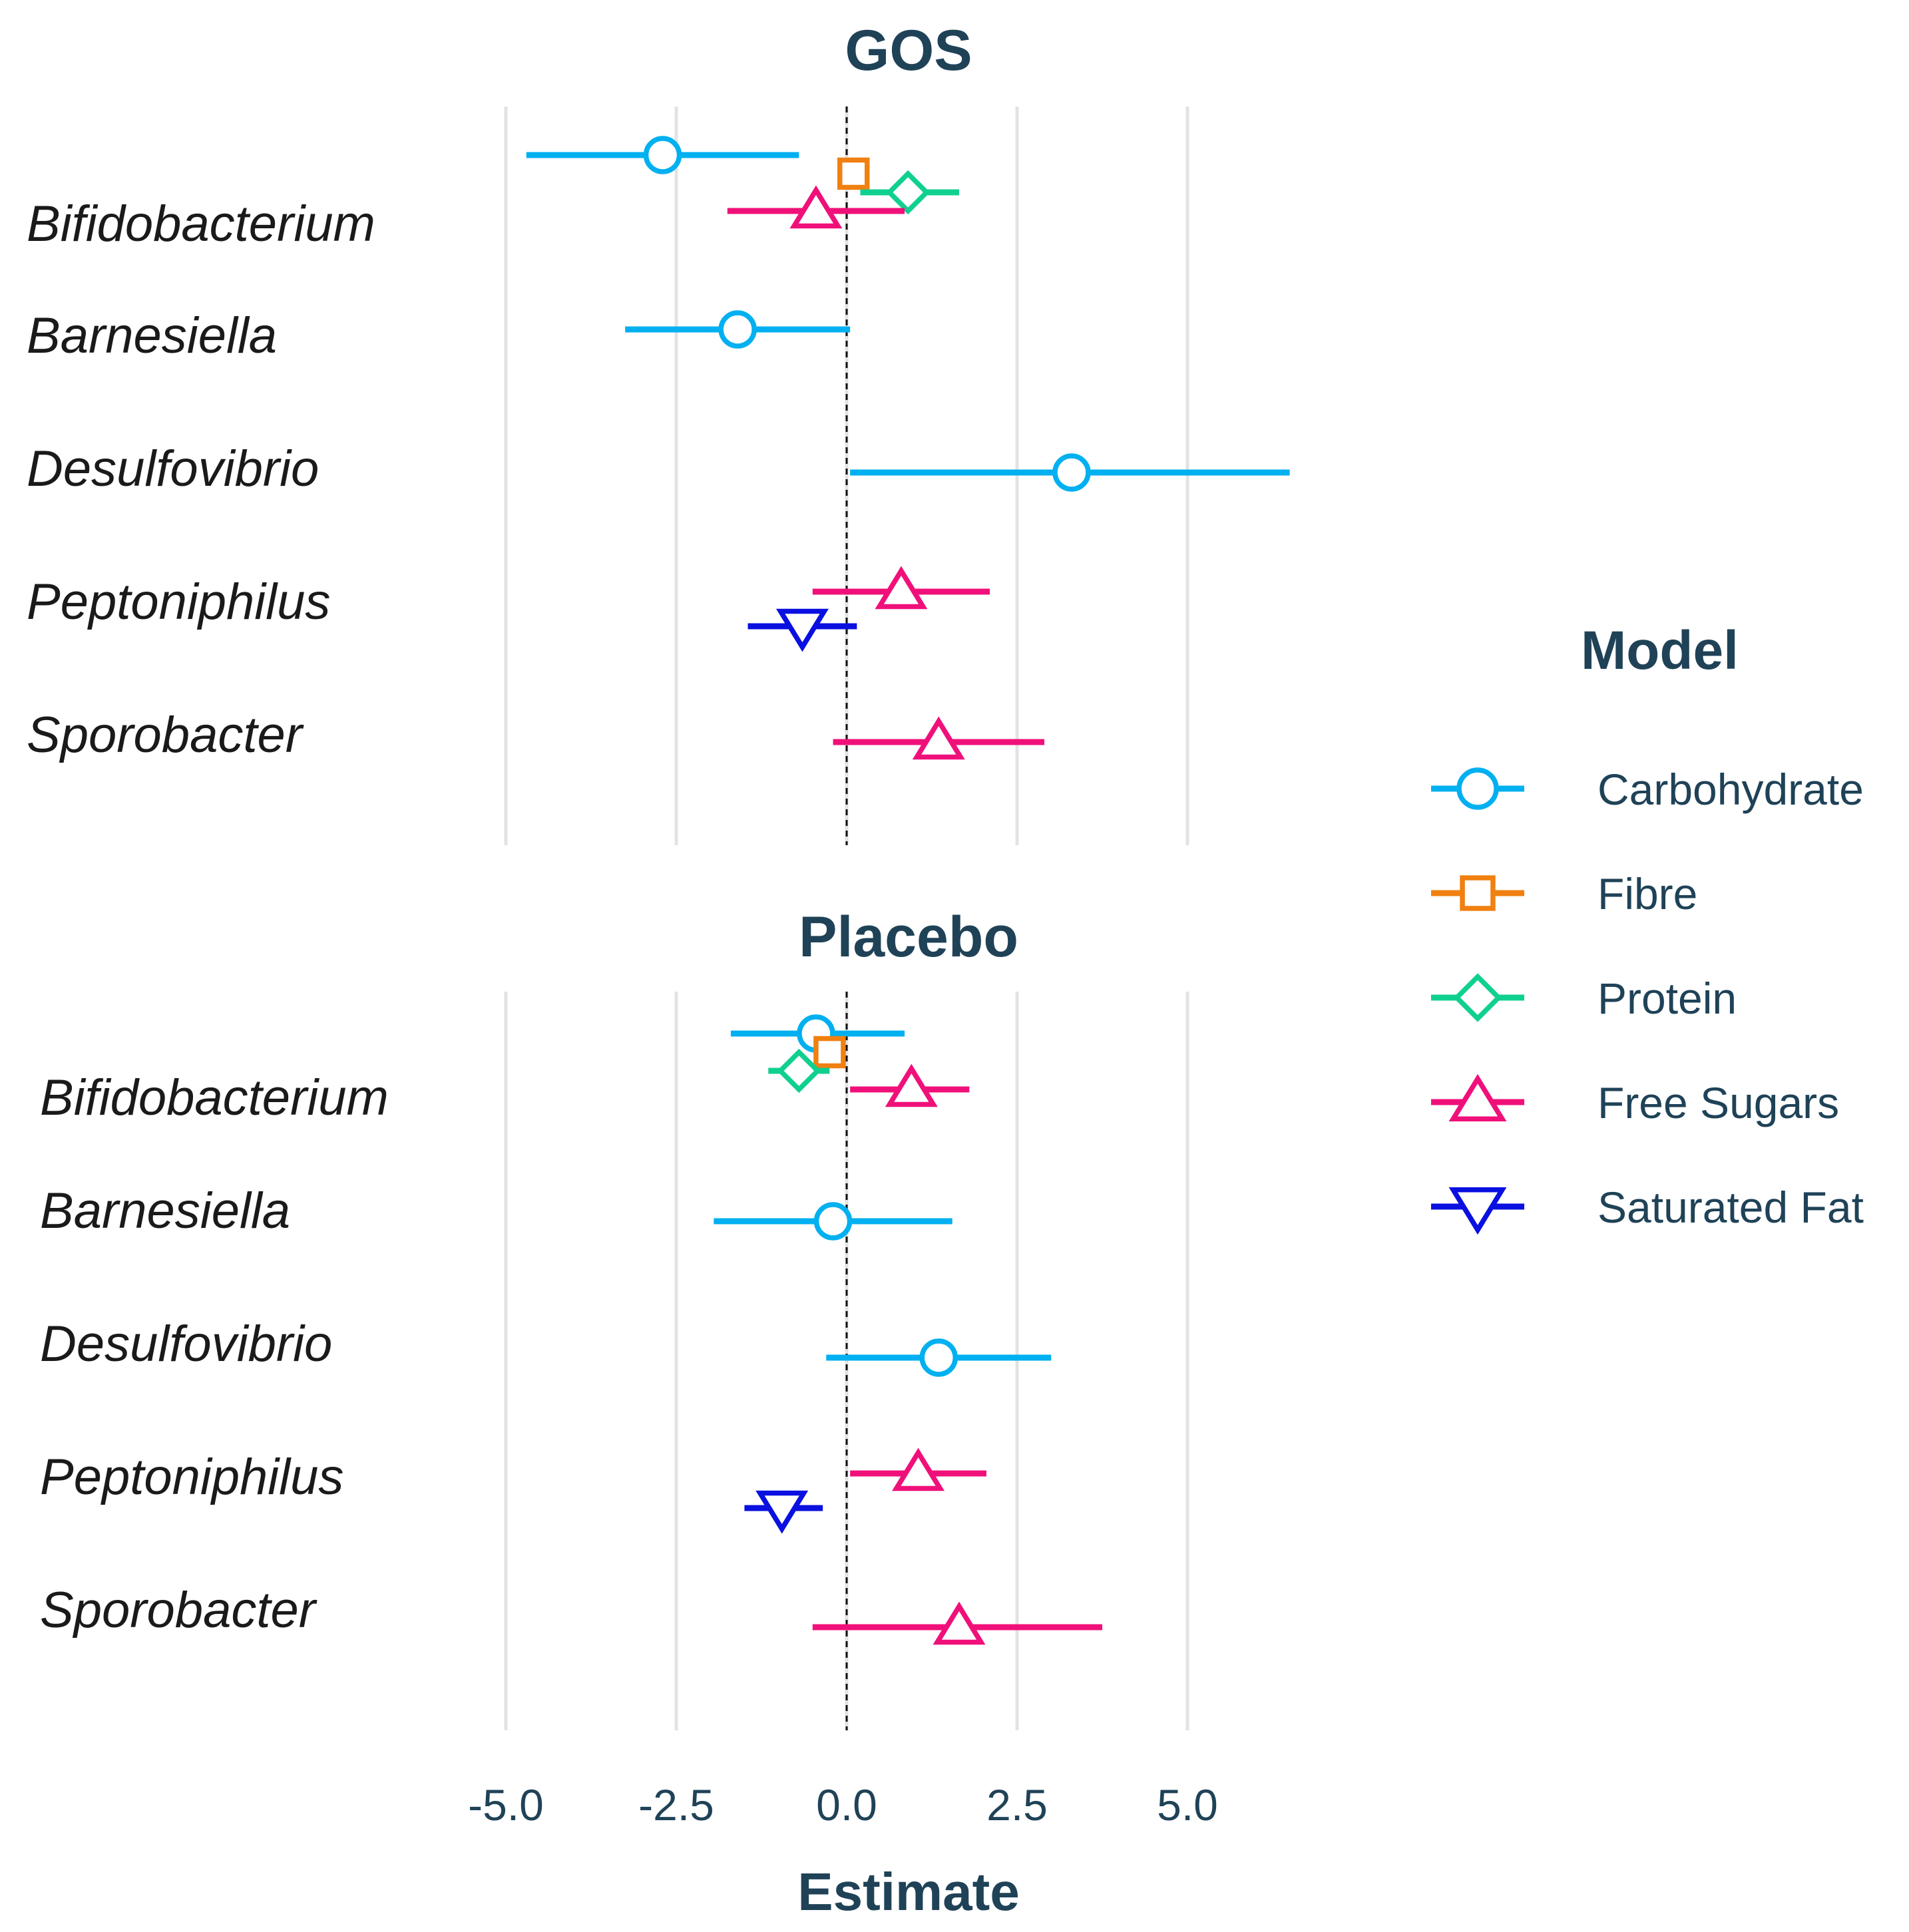 The height and width of the screenshot is (1932, 1909). Describe the element at coordinates (1017, 1805) in the screenshot. I see `x-tick-label: 2.5` at that location.